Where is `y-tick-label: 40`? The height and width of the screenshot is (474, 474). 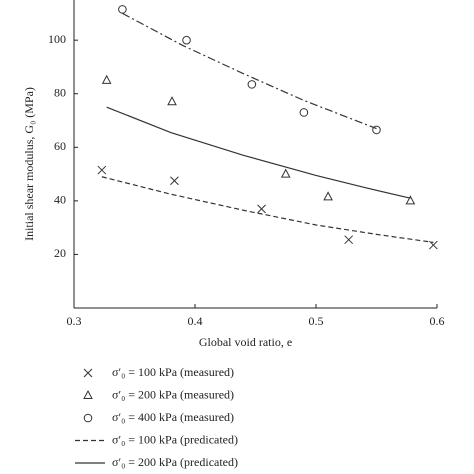
y-tick-label: 40 is located at coordinates (60, 200).